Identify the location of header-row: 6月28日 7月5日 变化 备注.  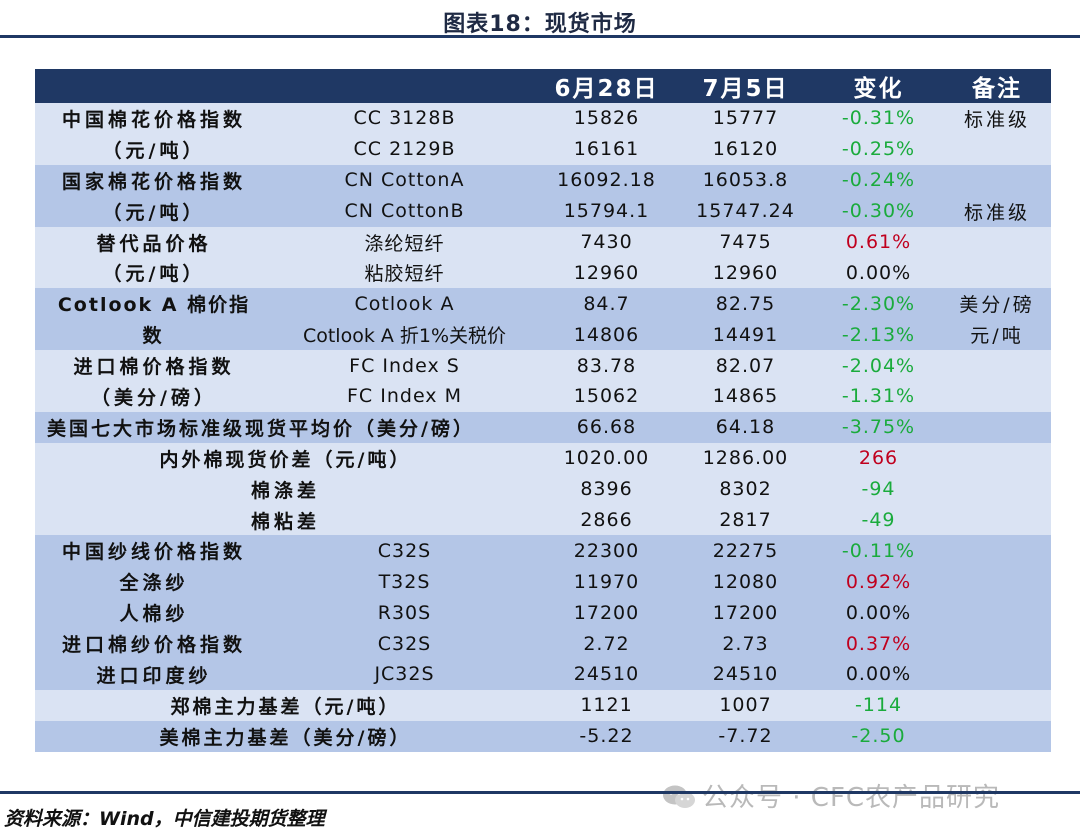
(543, 86).